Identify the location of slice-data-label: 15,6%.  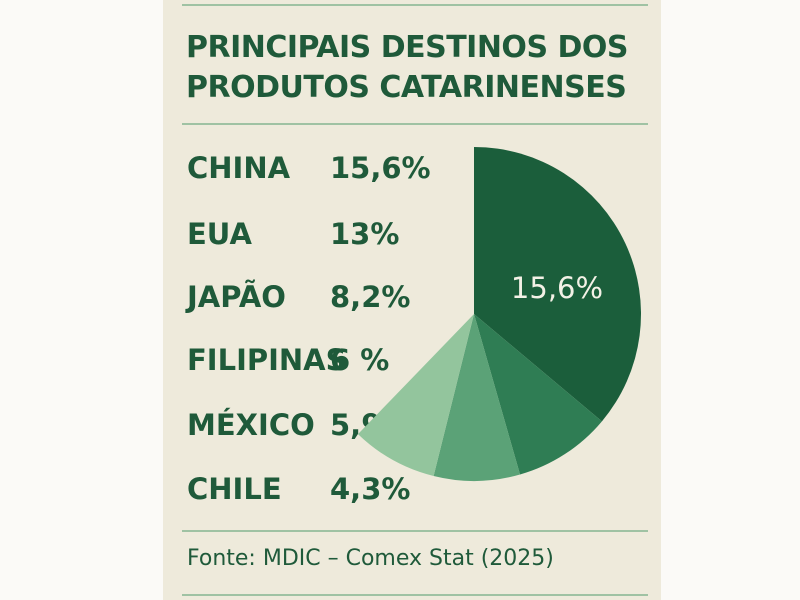
(557, 288).